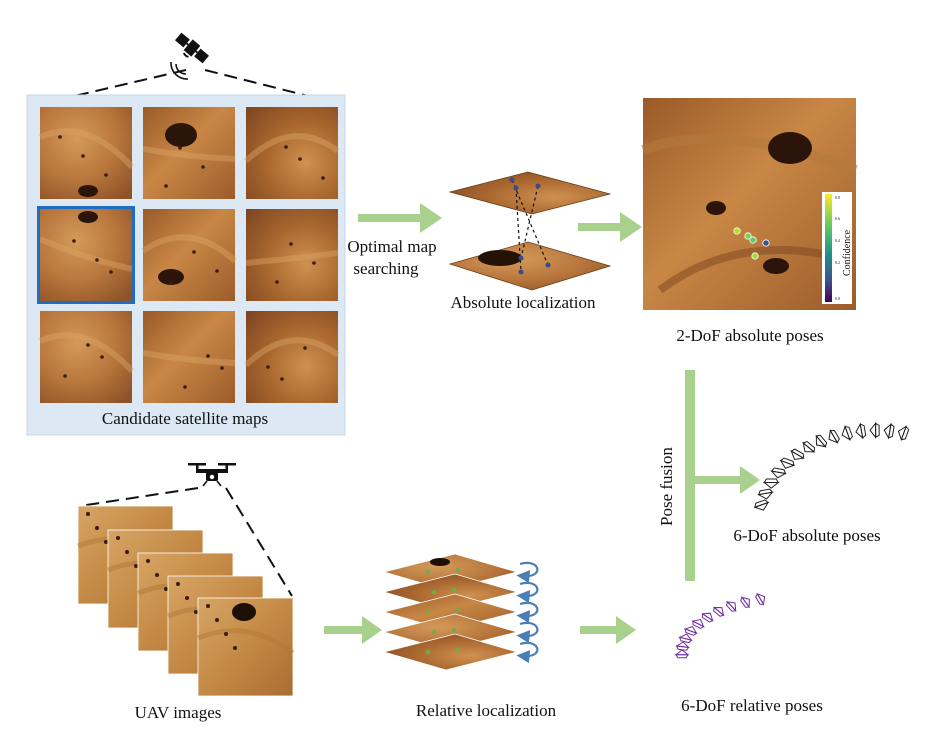  I want to click on arrow-to-absolute-localization, so click(400, 218).